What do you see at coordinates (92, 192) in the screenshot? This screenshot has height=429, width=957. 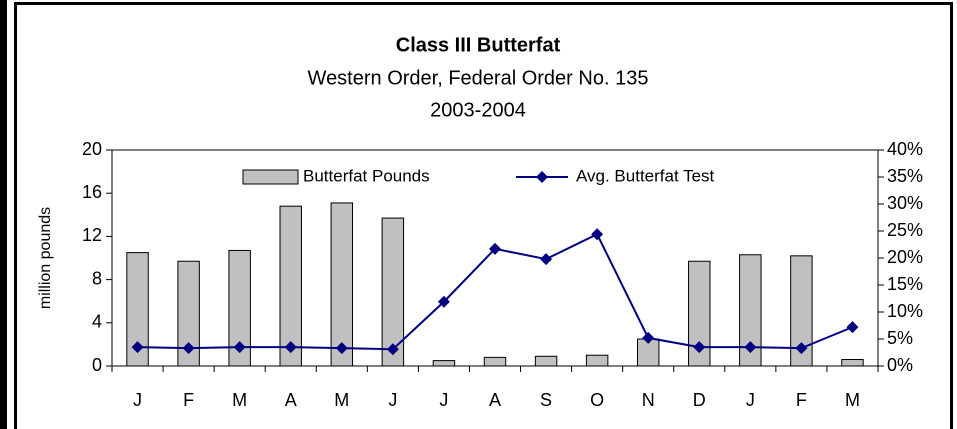 I see `y-tick-label: 16` at bounding box center [92, 192].